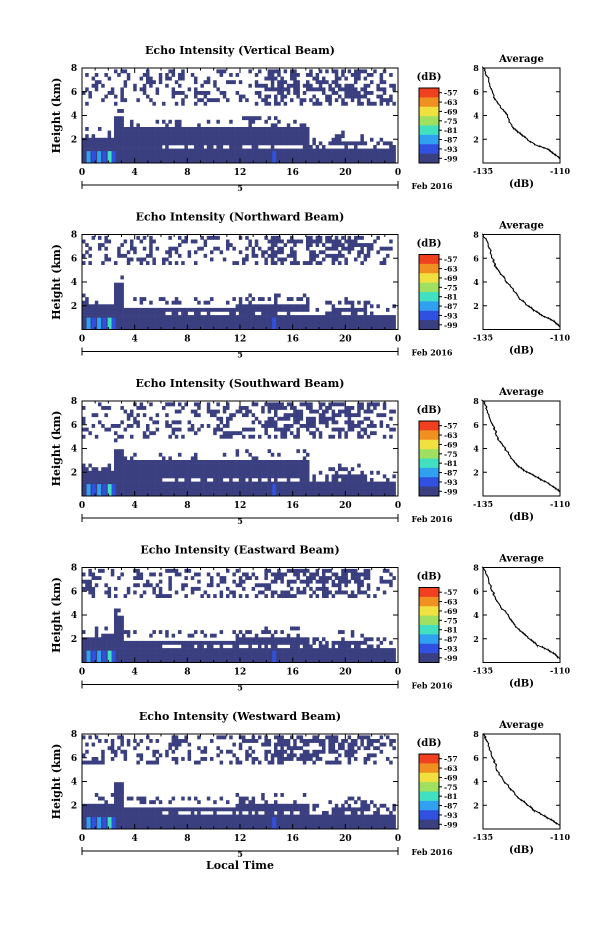 Image resolution: width=615 pixels, height=929 pixels. Describe the element at coordinates (429, 111) in the screenshot. I see `colorbar-swatch` at that location.